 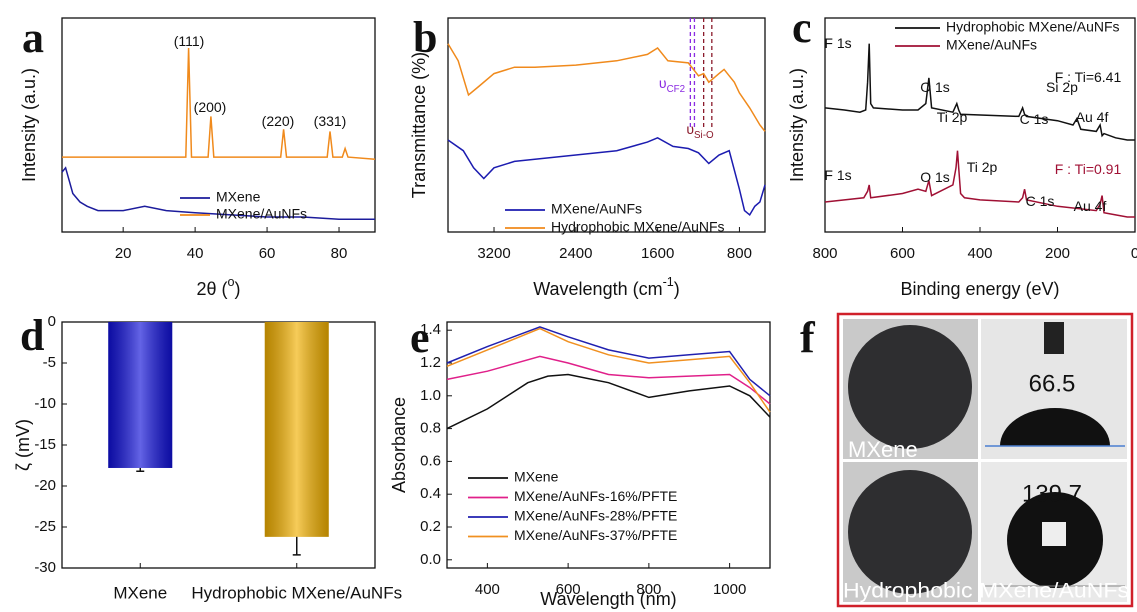 What do you see at coordinates (1134, 253) in the screenshot?
I see `x-tick-label: 0` at bounding box center [1134, 253].